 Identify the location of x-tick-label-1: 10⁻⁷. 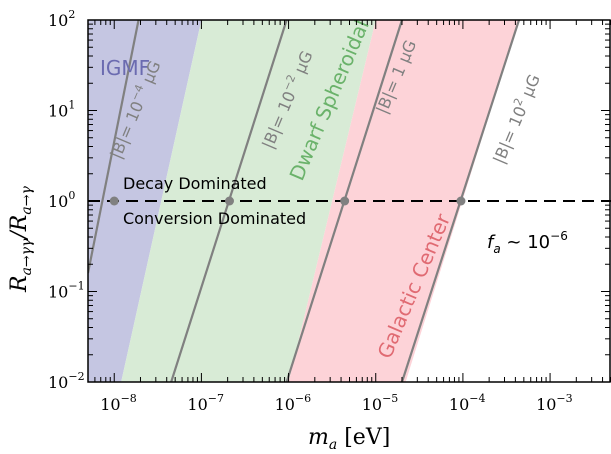
(205, 403).